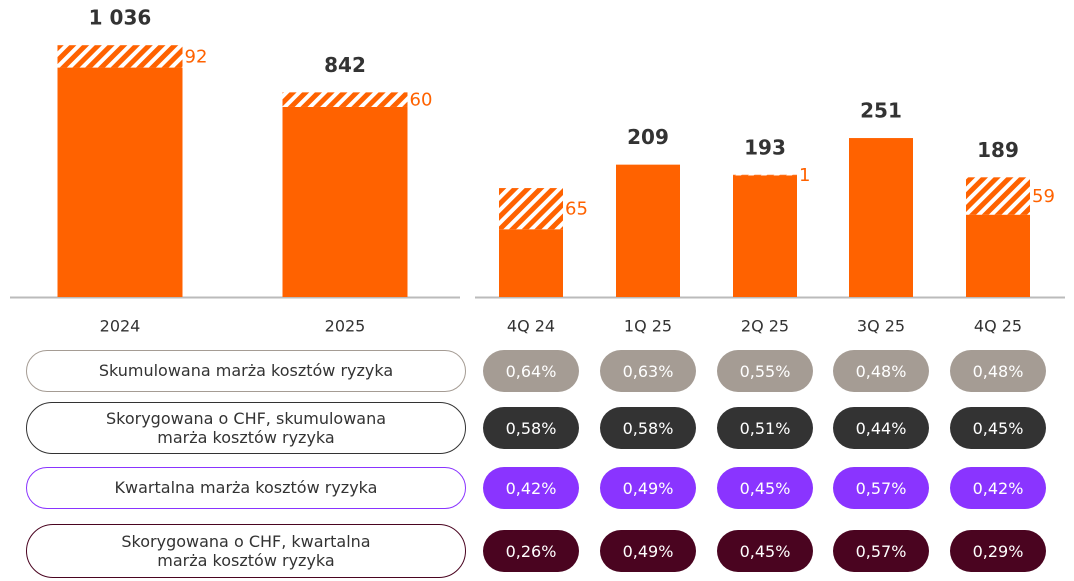 This screenshot has height=581, width=1074. What do you see at coordinates (881, 428) in the screenshot?
I see `value-pill: 0,44%` at bounding box center [881, 428].